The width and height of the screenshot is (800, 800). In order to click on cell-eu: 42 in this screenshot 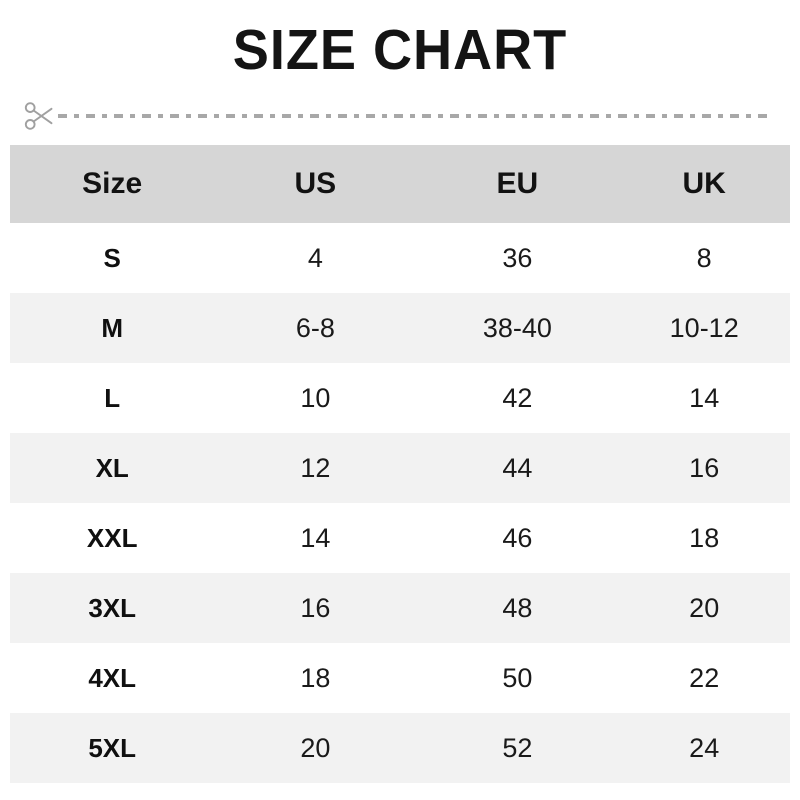, I will do `click(517, 398)`.